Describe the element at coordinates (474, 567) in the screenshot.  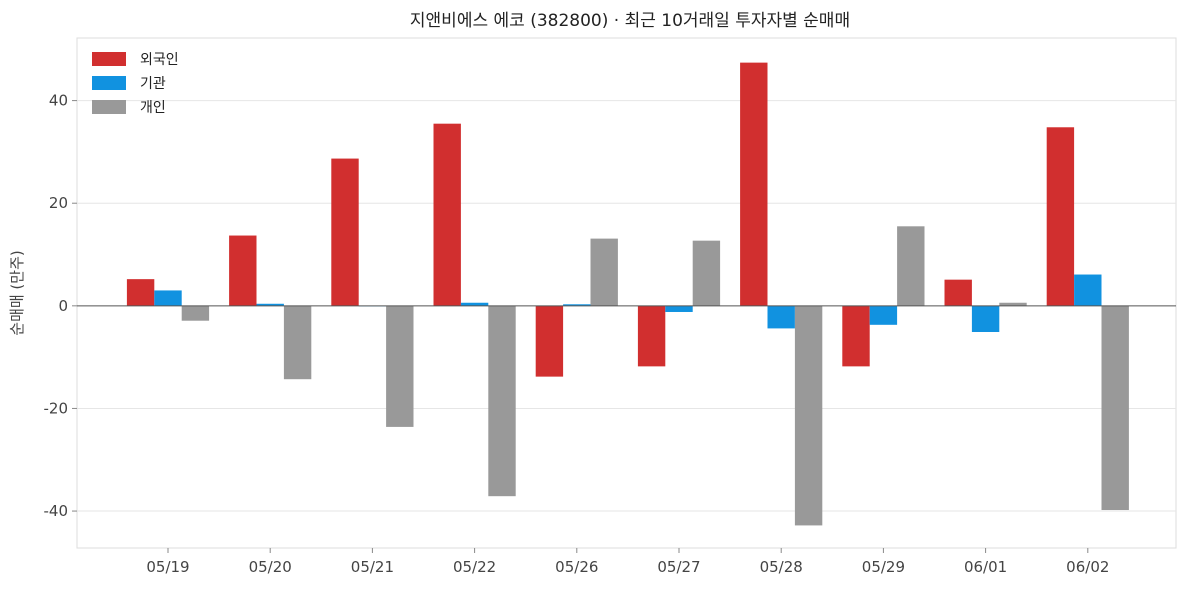
I see `x-tick-label: 05/22` at that location.